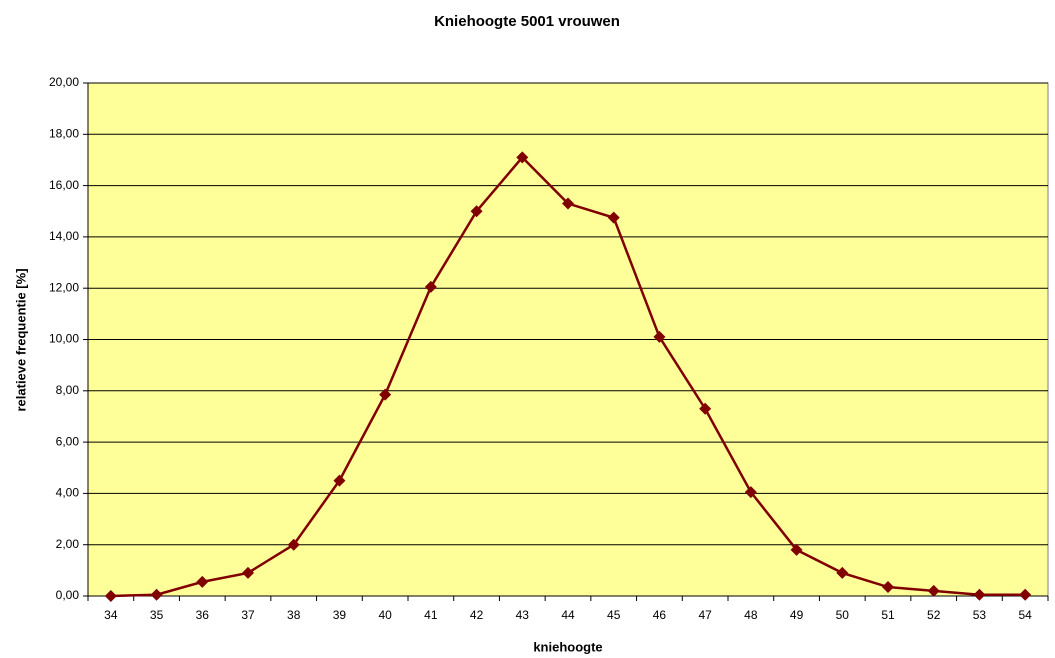  I want to click on x-tick-label: 41, so click(431, 615).